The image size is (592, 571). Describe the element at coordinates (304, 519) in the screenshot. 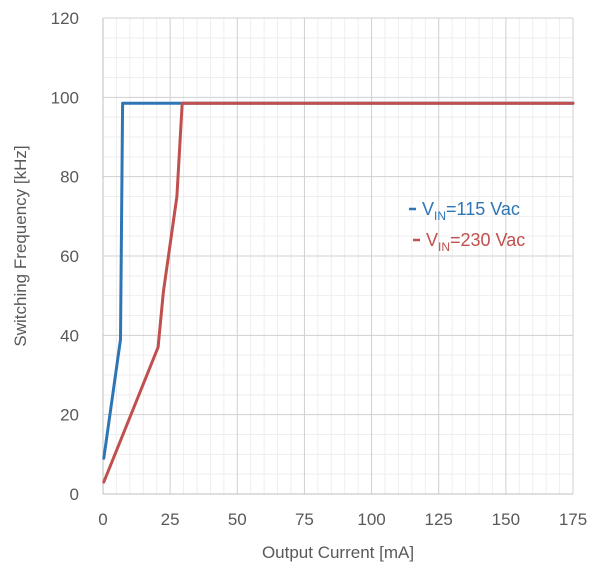

I see `x-tick-label: 75` at that location.